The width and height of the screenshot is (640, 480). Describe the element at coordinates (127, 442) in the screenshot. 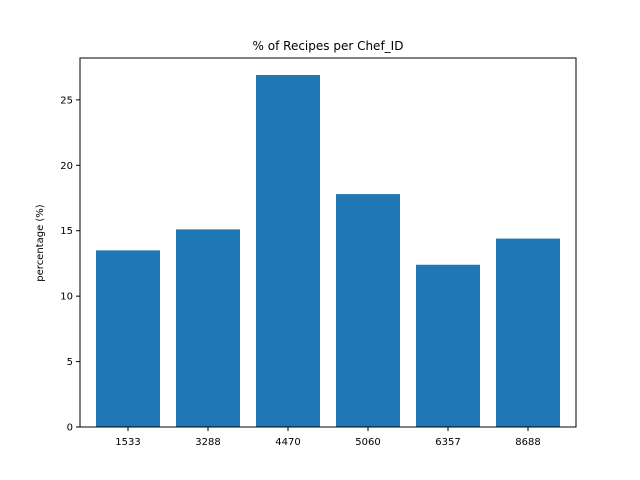

I see `x-tick-label: 1533` at that location.